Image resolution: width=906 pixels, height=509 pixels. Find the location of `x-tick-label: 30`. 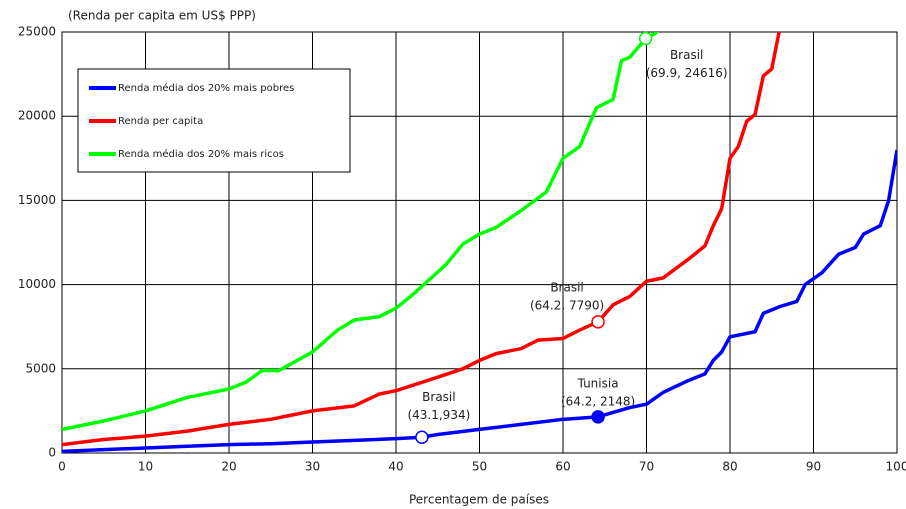

x-tick-label: 30 is located at coordinates (312, 467).